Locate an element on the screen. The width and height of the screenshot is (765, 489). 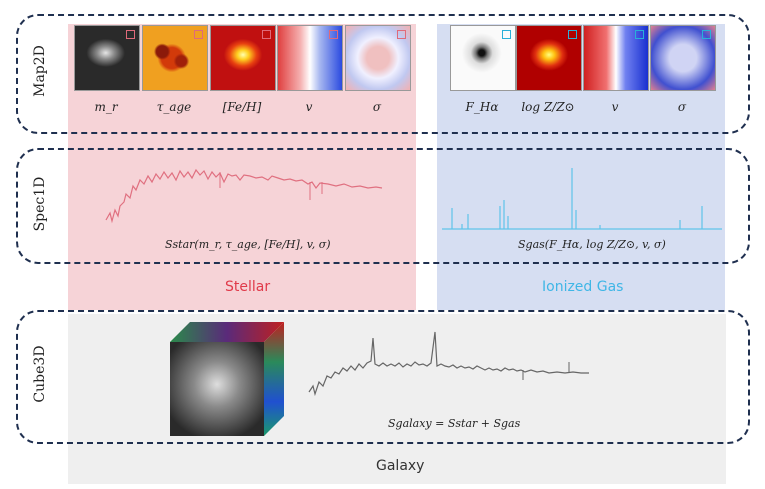
stellar-map-mr is located at coordinates (107, 58).